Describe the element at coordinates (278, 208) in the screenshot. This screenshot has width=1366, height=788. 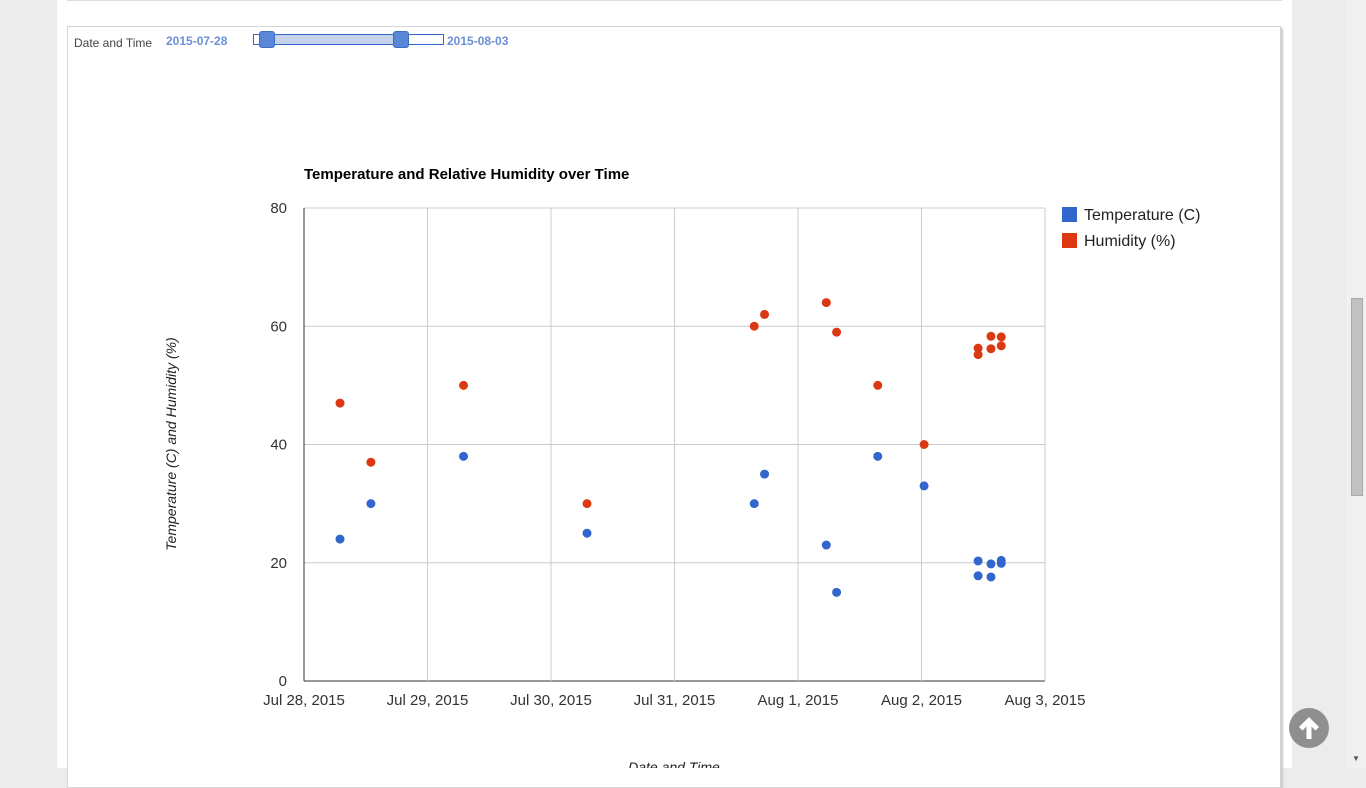
I see `y-tick-label: 80` at that location.